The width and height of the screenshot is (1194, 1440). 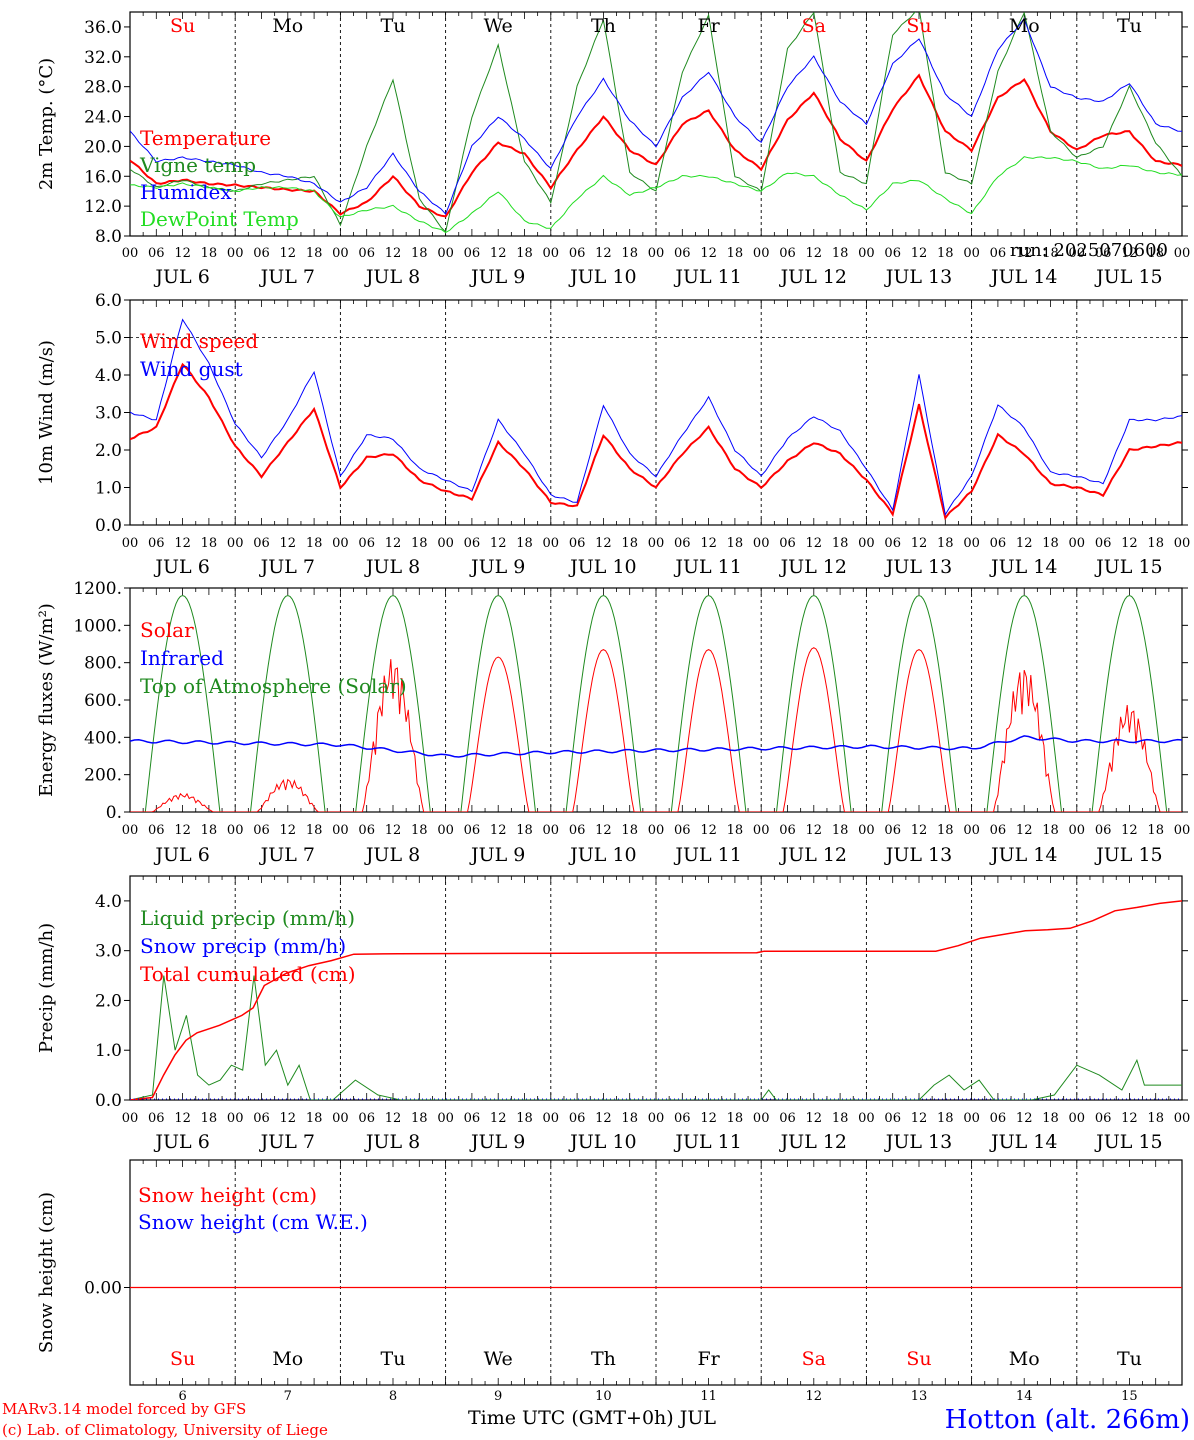 What do you see at coordinates (918, 26) in the screenshot?
I see `day-name-label: Su` at bounding box center [918, 26].